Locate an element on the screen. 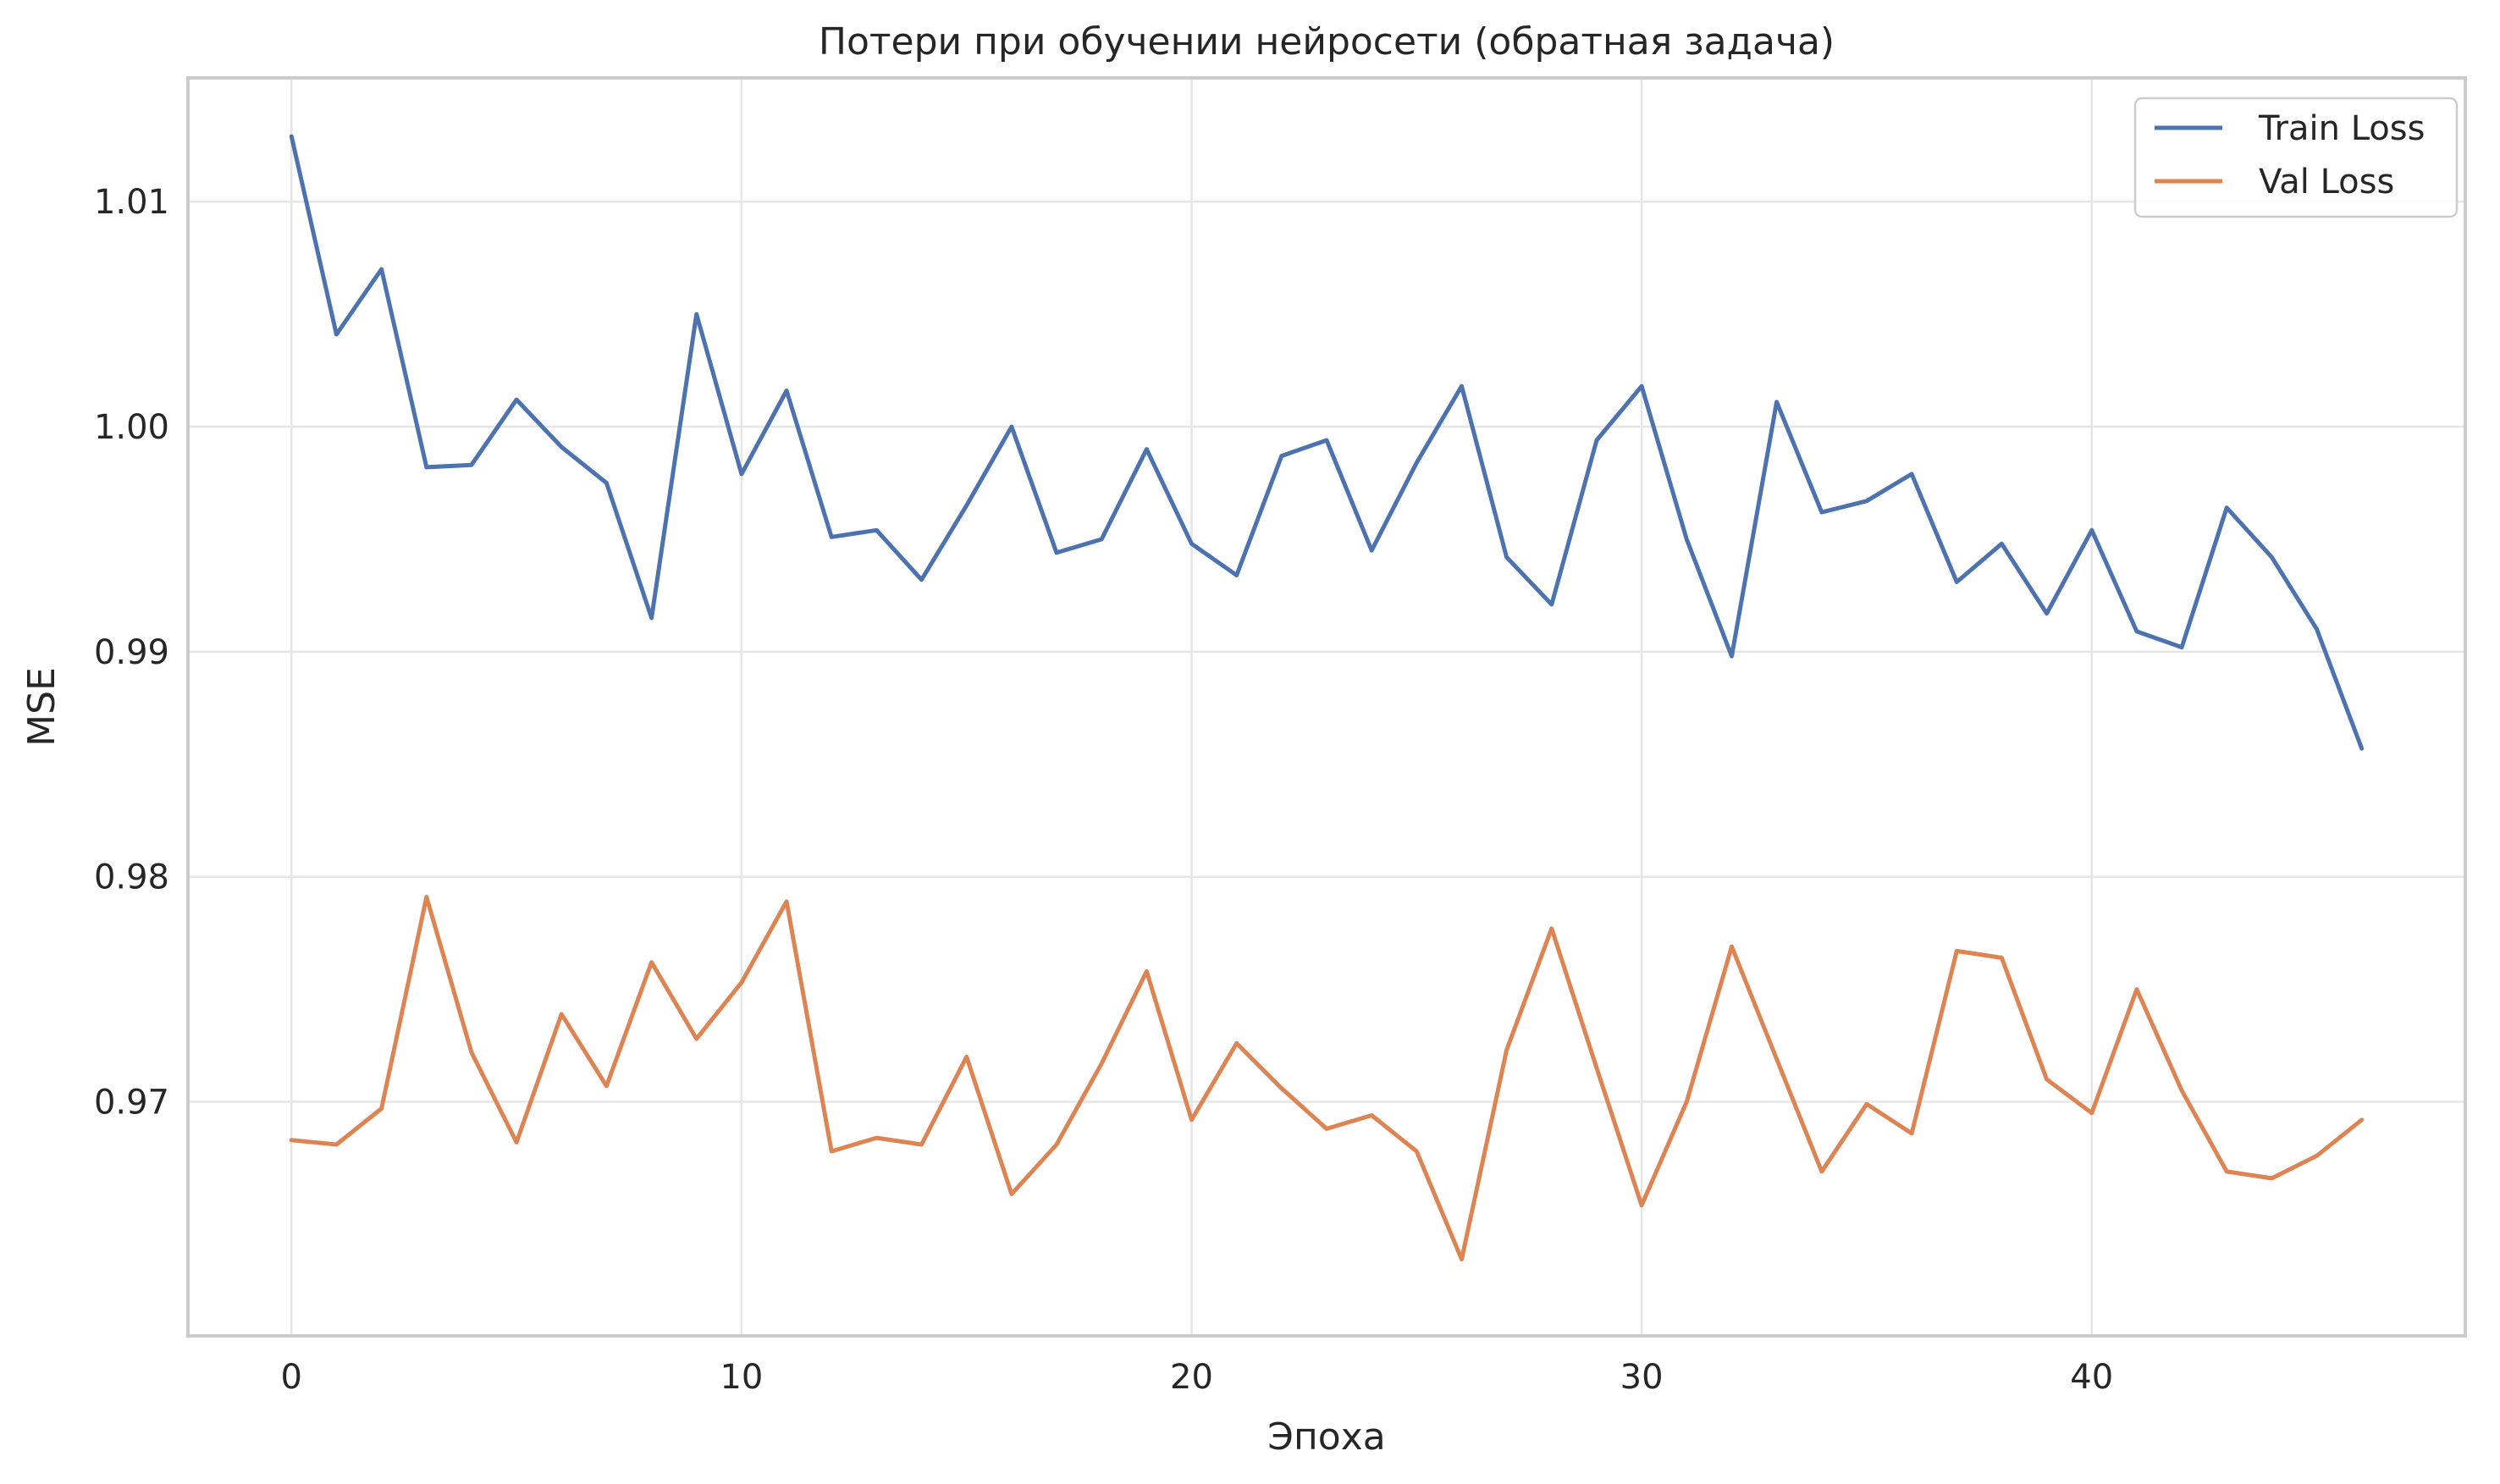 This screenshot has height=1484, width=2500. x-tick-label: 20 is located at coordinates (1192, 1377).